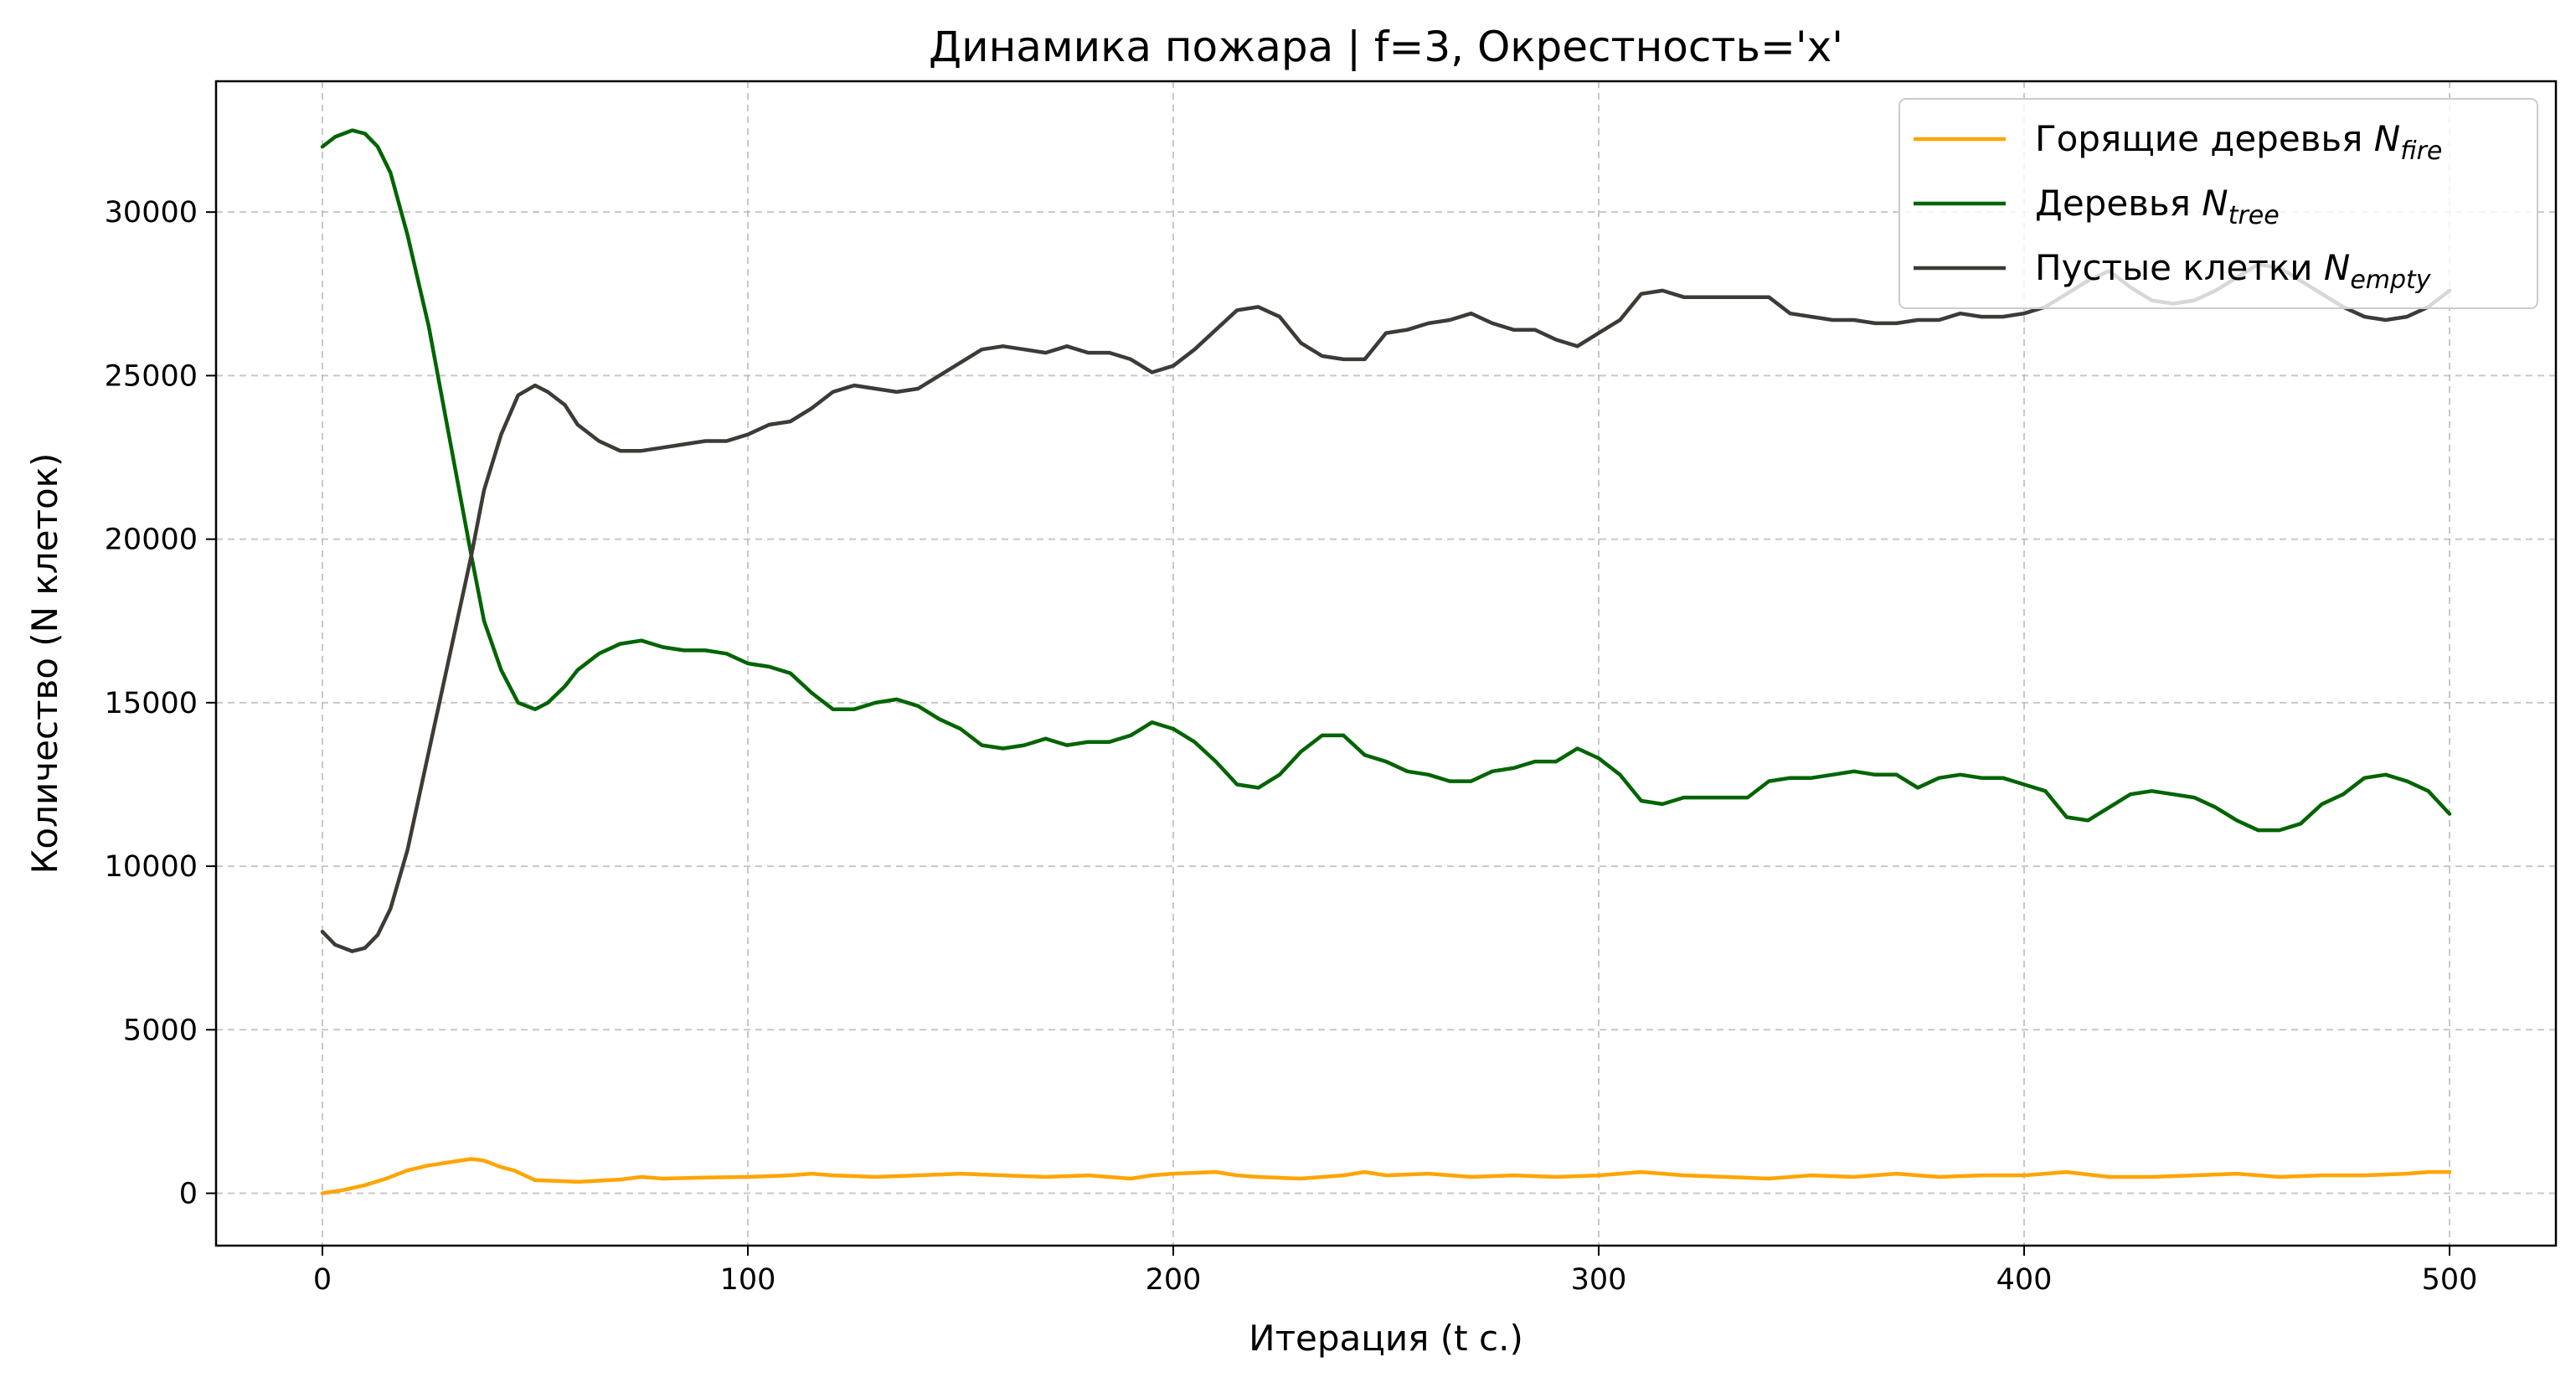  What do you see at coordinates (151, 213) in the screenshot?
I see `y-tick-label: 30000` at bounding box center [151, 213].